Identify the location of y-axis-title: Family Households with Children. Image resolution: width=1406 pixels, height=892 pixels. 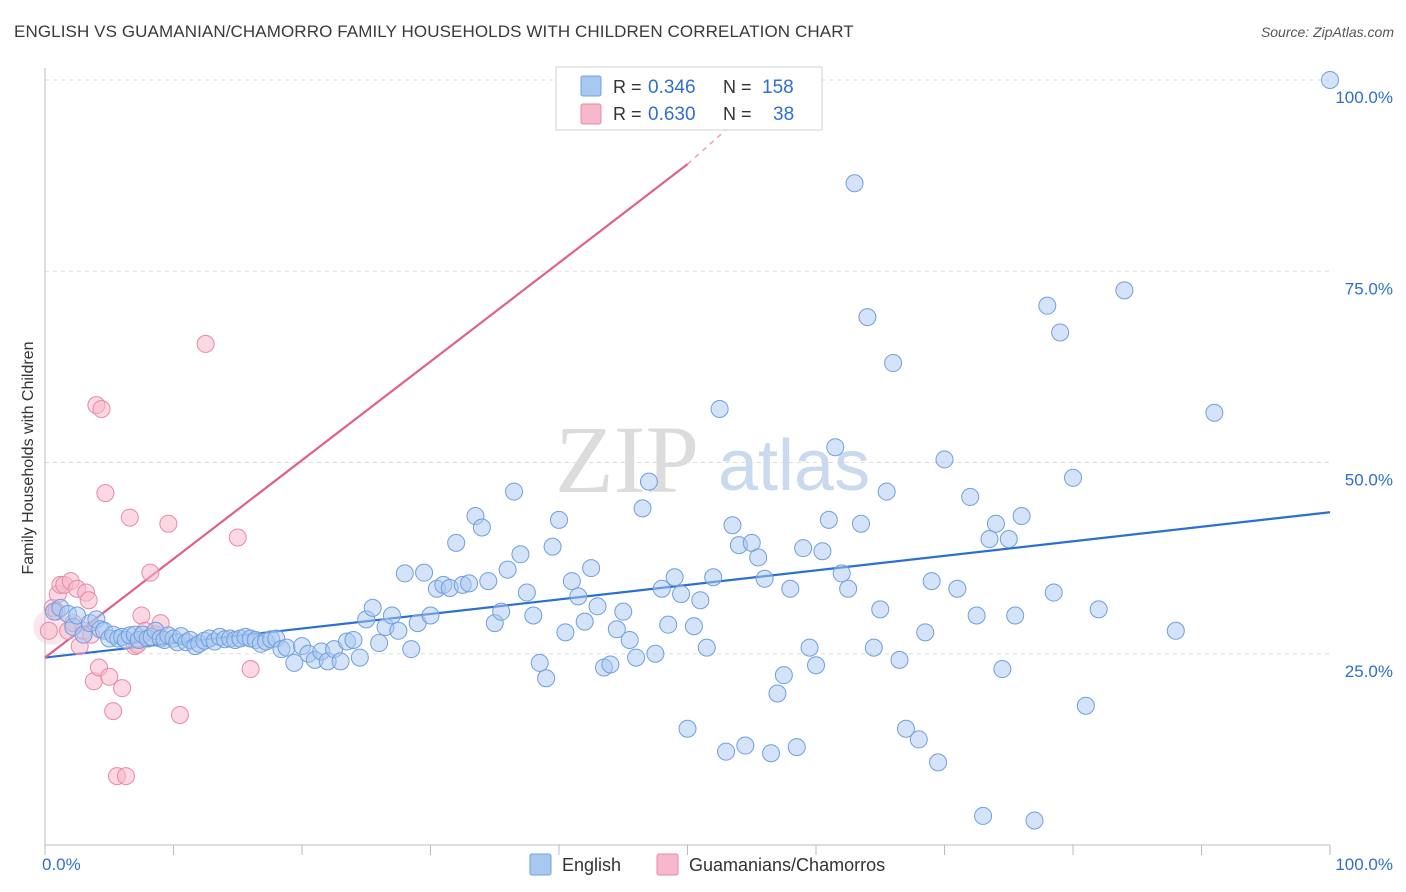
(28, 458).